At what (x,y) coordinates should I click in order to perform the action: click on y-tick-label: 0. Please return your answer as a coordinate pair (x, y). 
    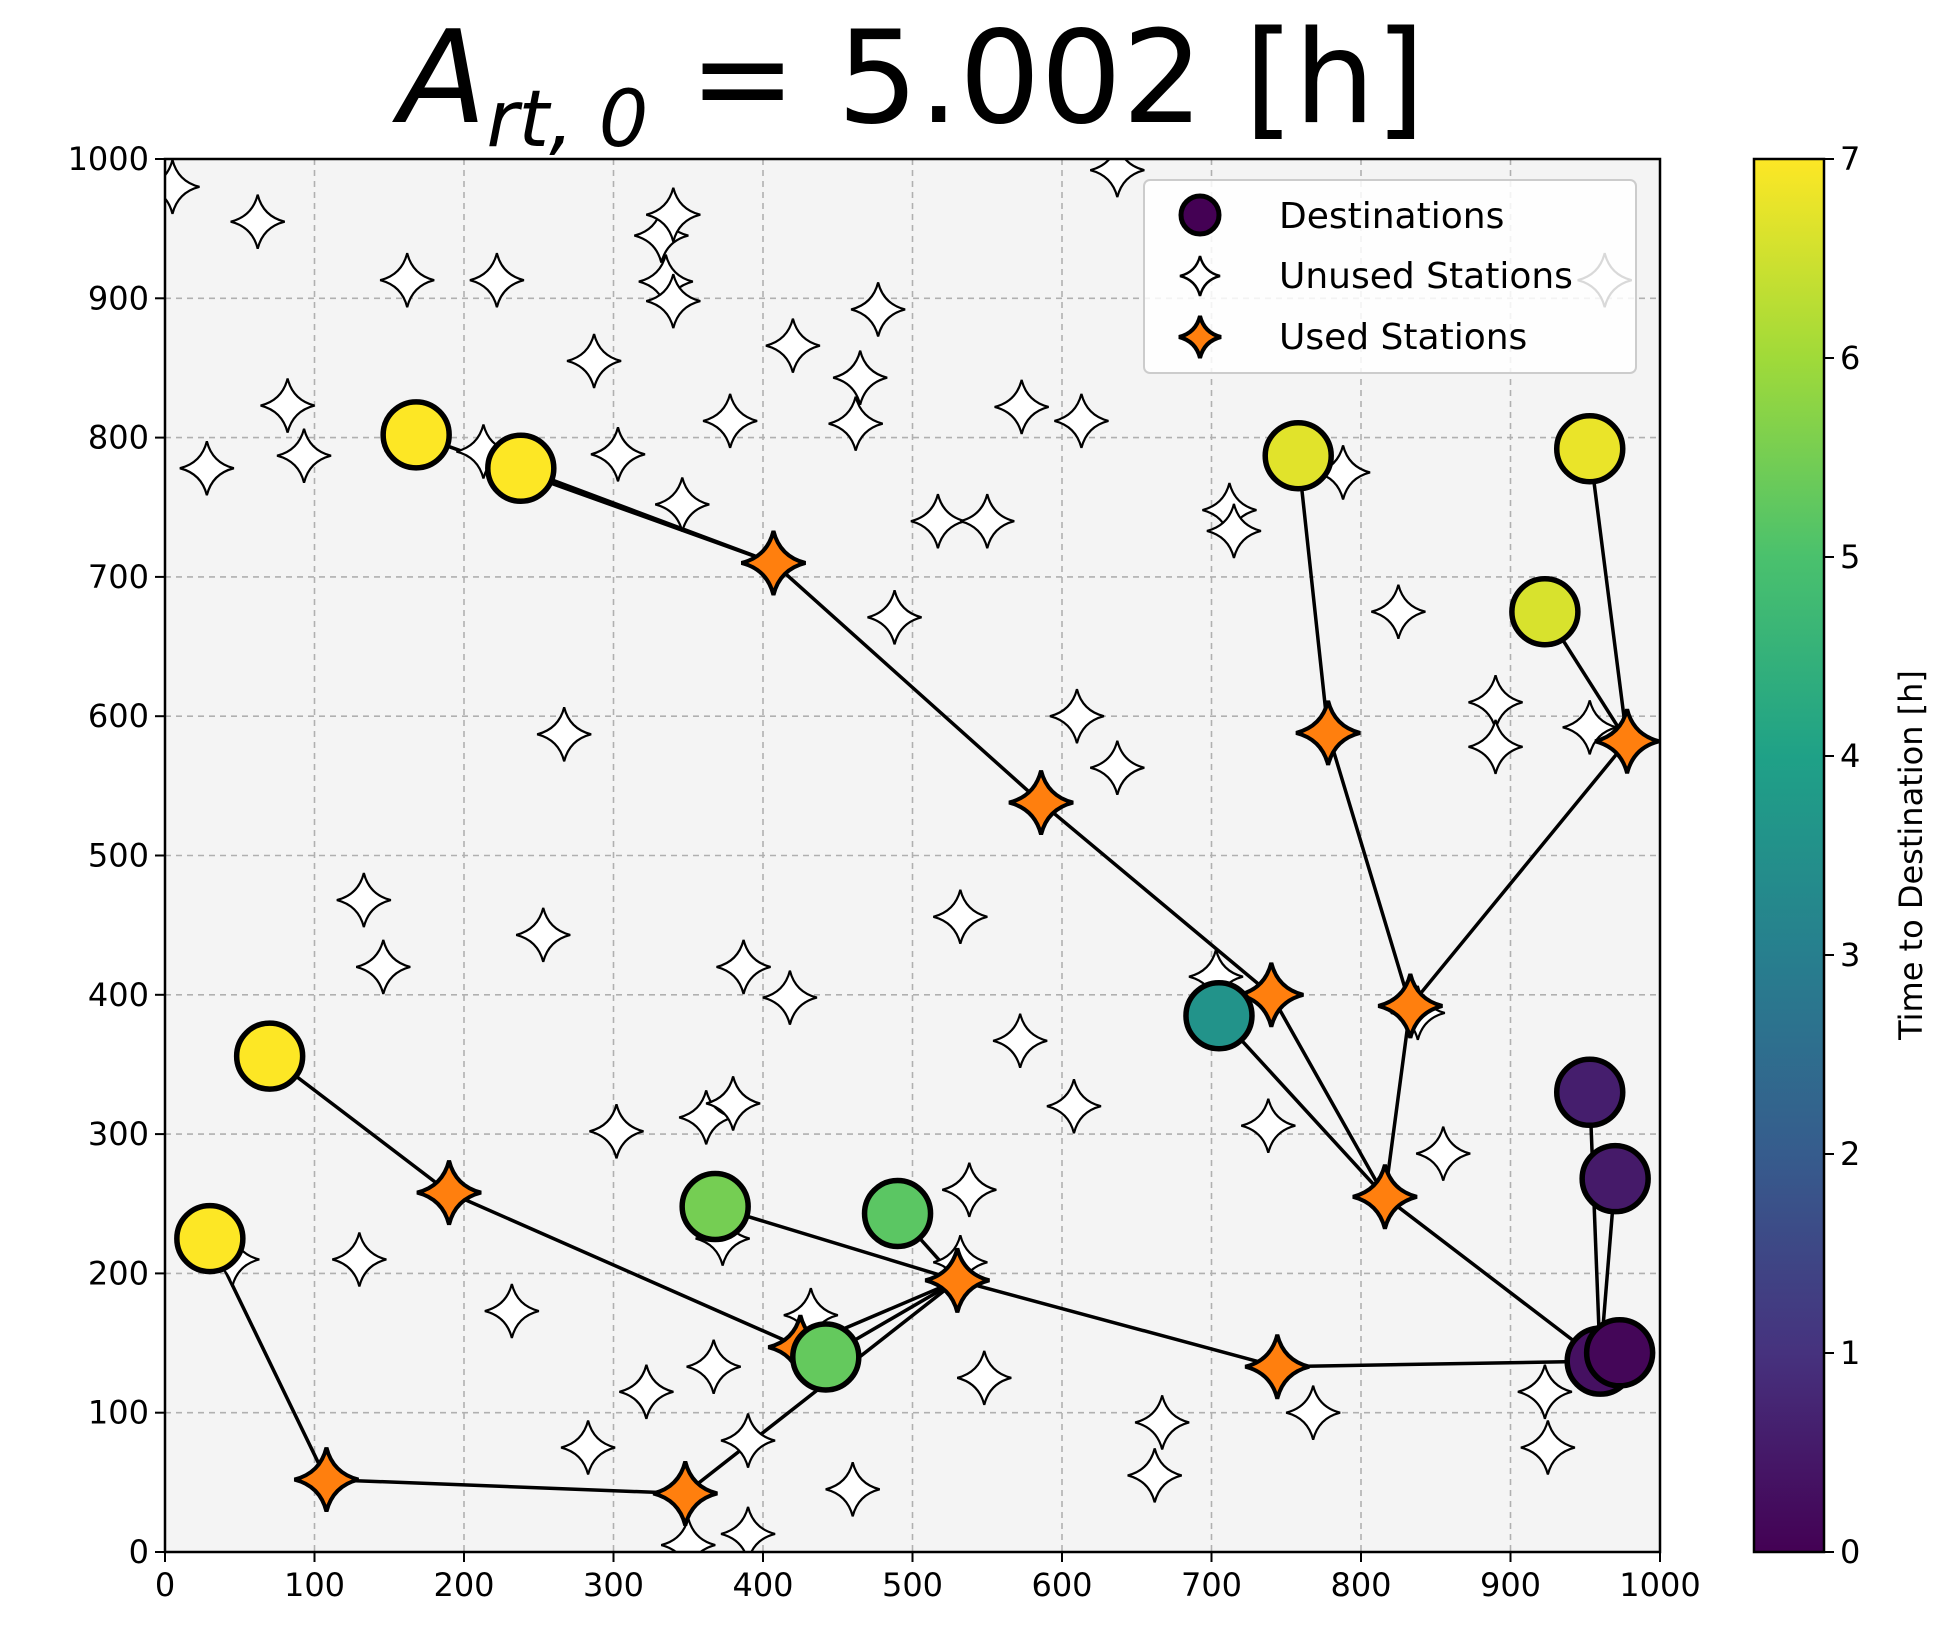
    Looking at the image, I should click on (139, 1552).